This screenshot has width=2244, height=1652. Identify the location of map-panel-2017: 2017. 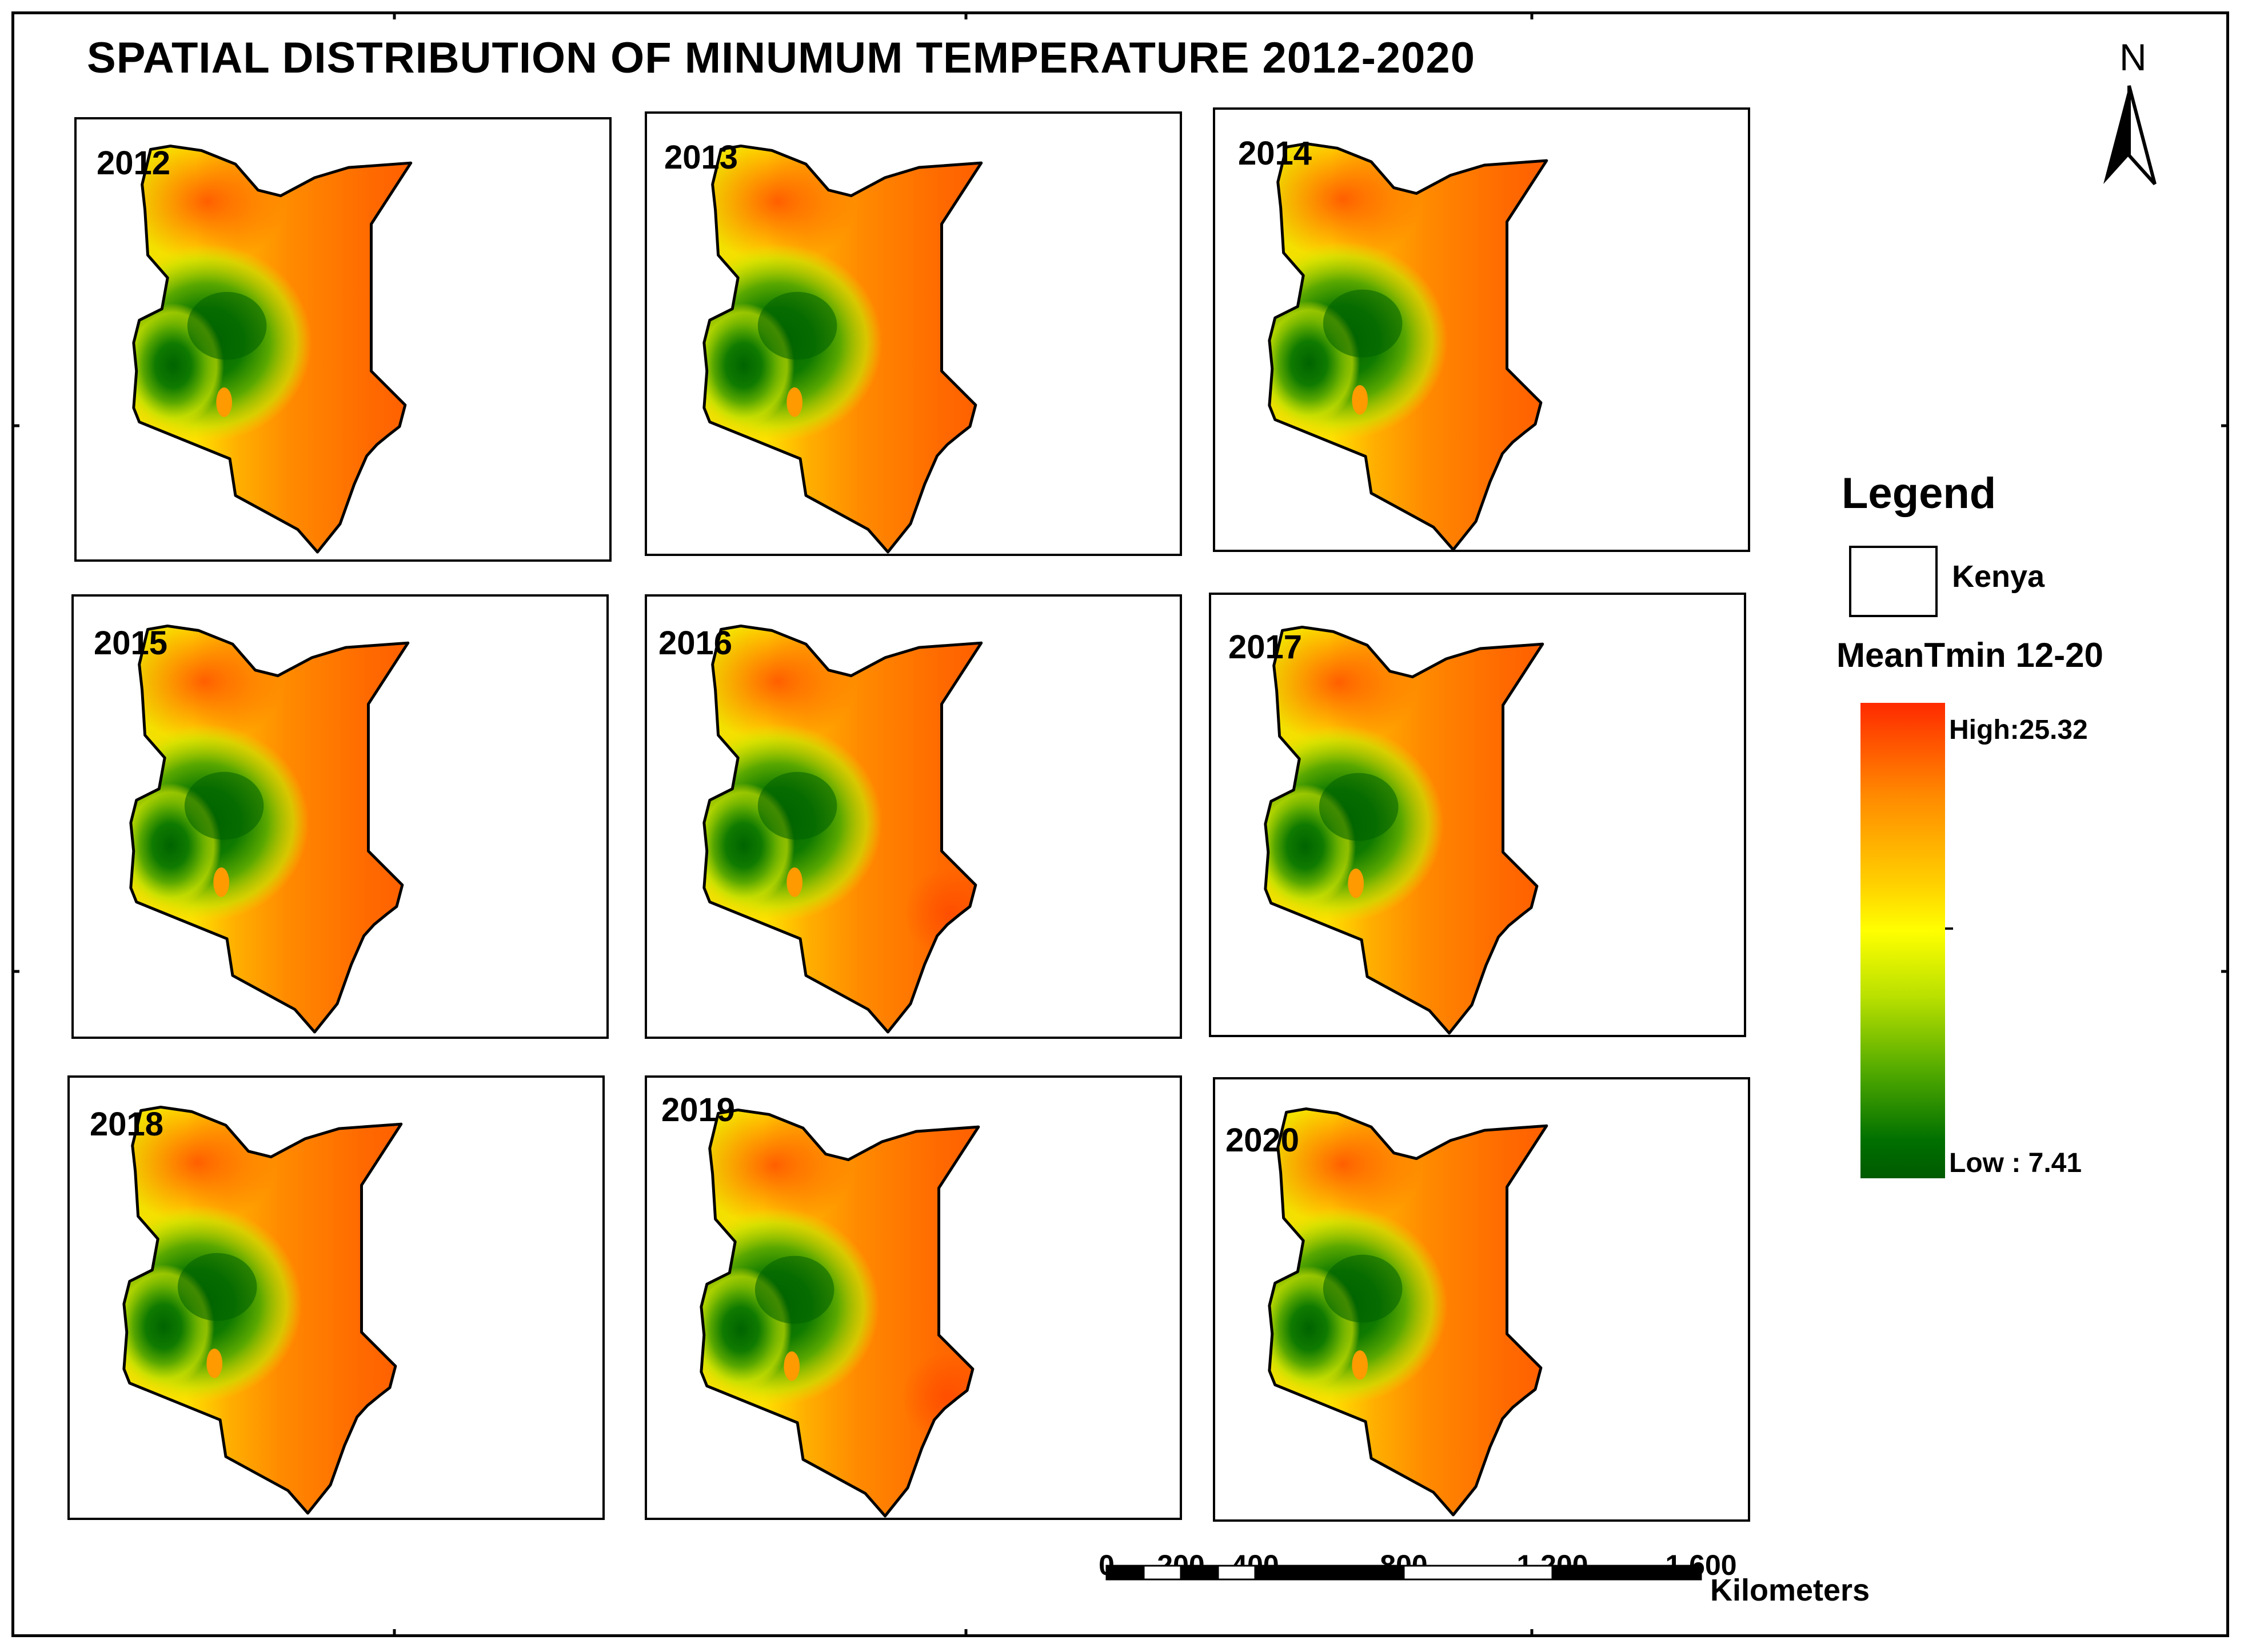
(1477, 815).